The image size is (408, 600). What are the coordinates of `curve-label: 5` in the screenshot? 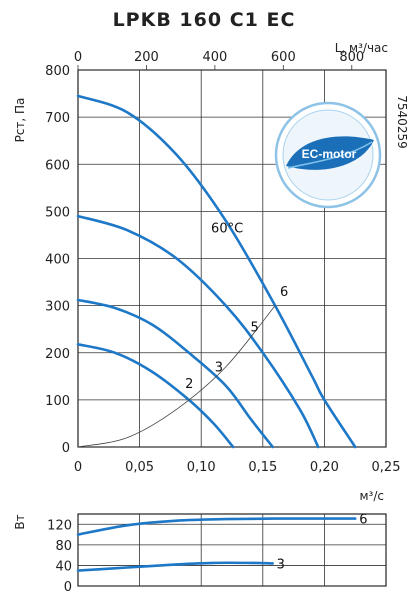 It's located at (254, 328).